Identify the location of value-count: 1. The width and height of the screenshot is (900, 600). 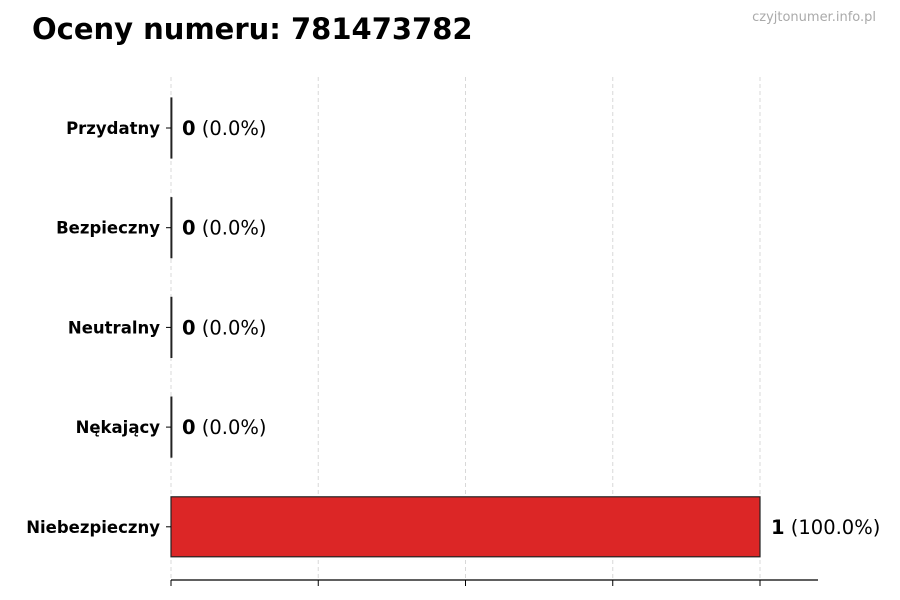
(778, 527).